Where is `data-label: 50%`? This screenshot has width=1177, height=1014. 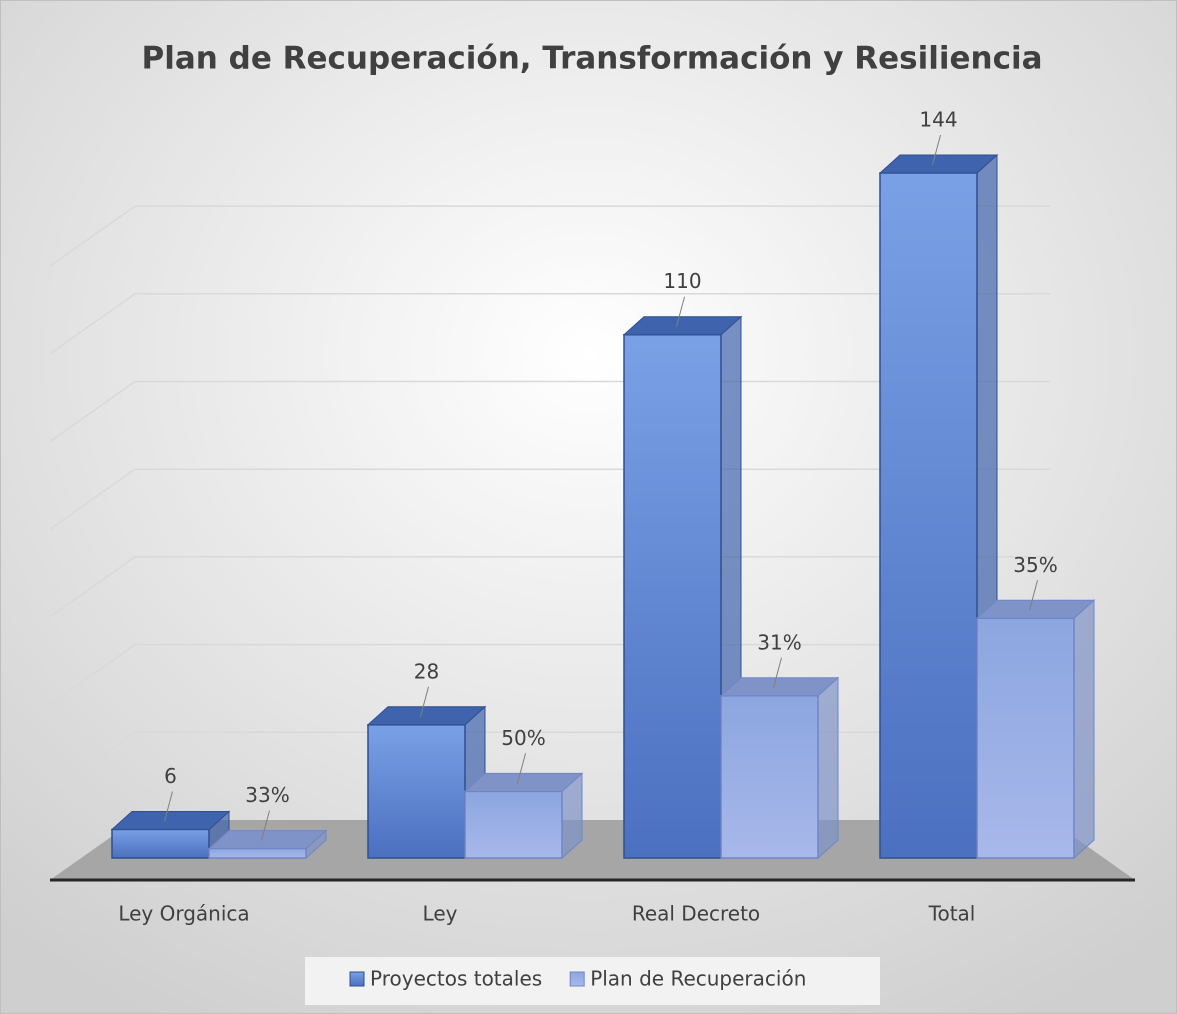
data-label: 50% is located at coordinates (523, 738).